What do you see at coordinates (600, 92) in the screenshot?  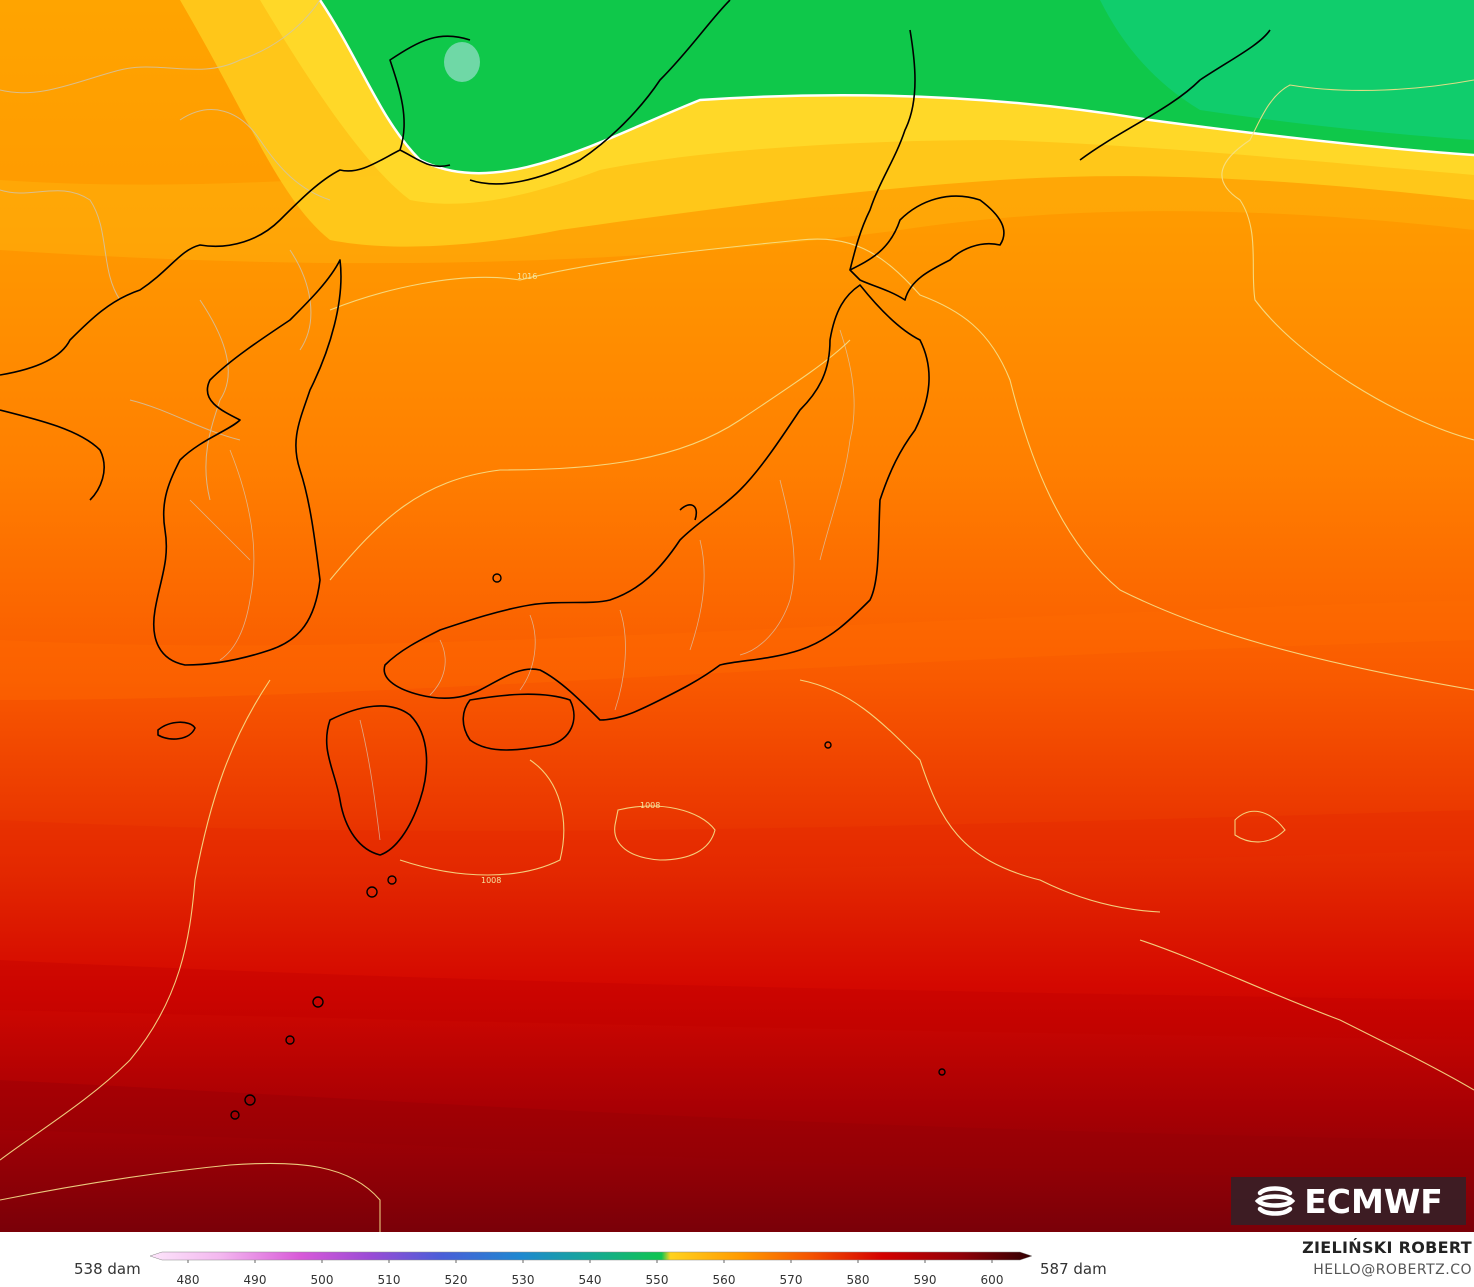 I see `russia-coast` at bounding box center [600, 92].